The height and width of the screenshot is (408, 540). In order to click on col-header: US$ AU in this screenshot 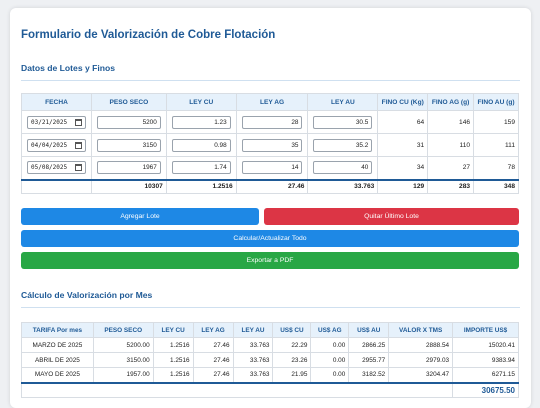, I will do `click(369, 330)`.